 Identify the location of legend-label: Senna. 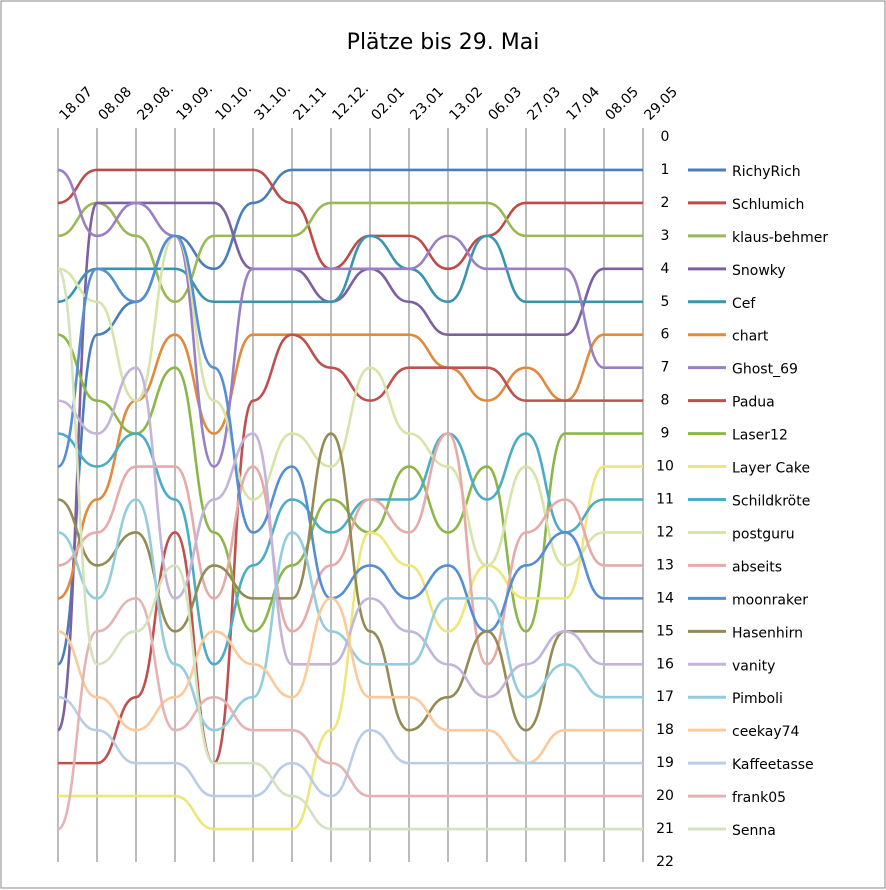
(754, 831).